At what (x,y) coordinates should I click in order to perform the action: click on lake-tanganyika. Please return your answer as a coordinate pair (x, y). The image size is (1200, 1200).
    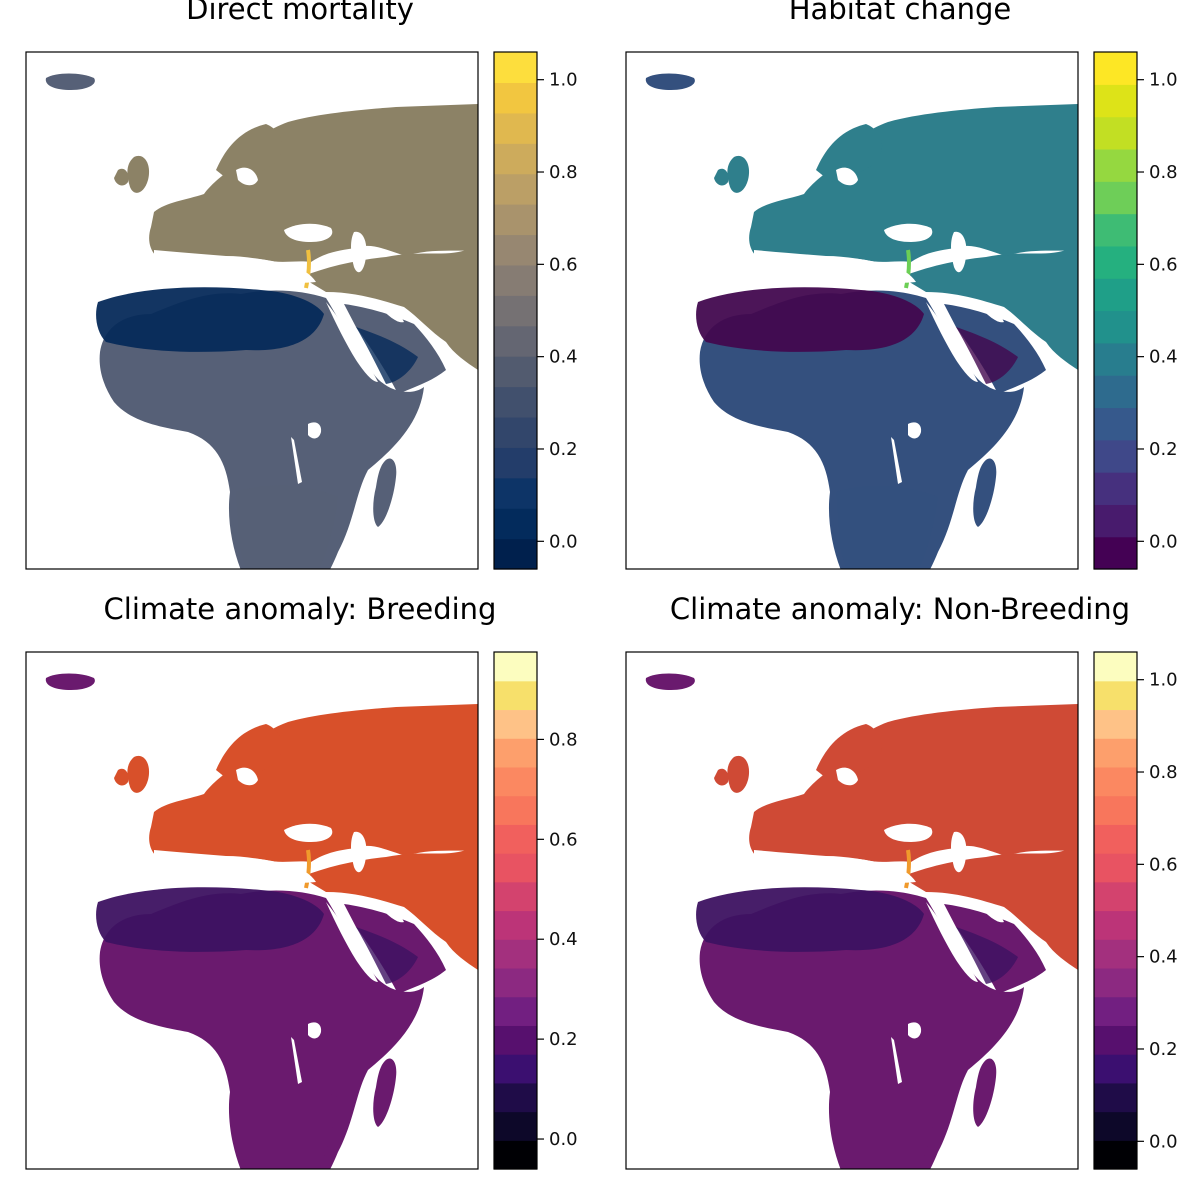
    Looking at the image, I should click on (296, 1060).